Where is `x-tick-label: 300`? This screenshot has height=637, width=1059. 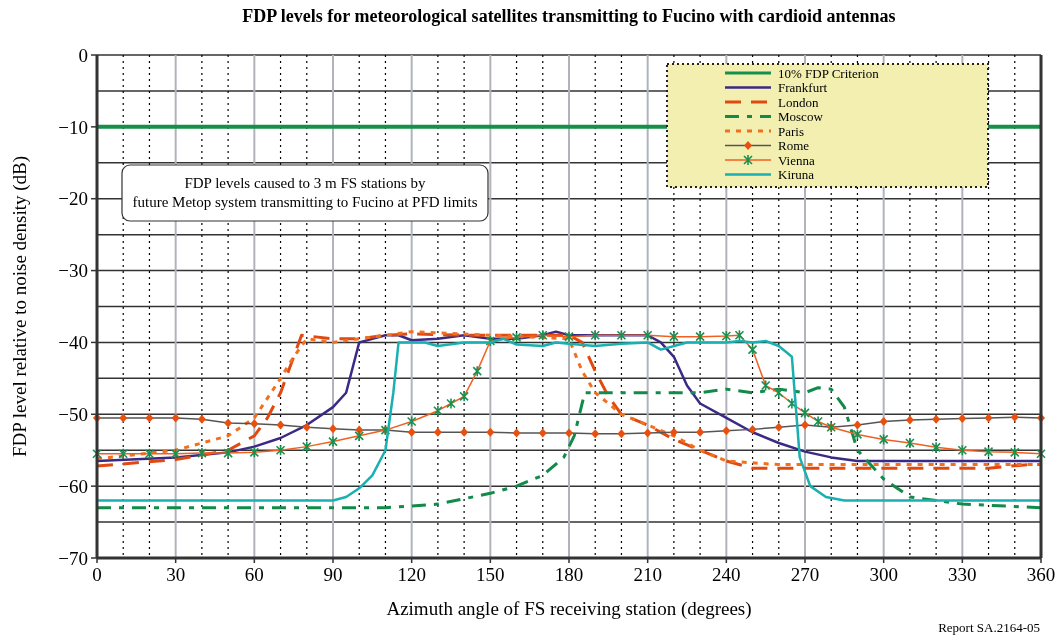 x-tick-label: 300 is located at coordinates (883, 574).